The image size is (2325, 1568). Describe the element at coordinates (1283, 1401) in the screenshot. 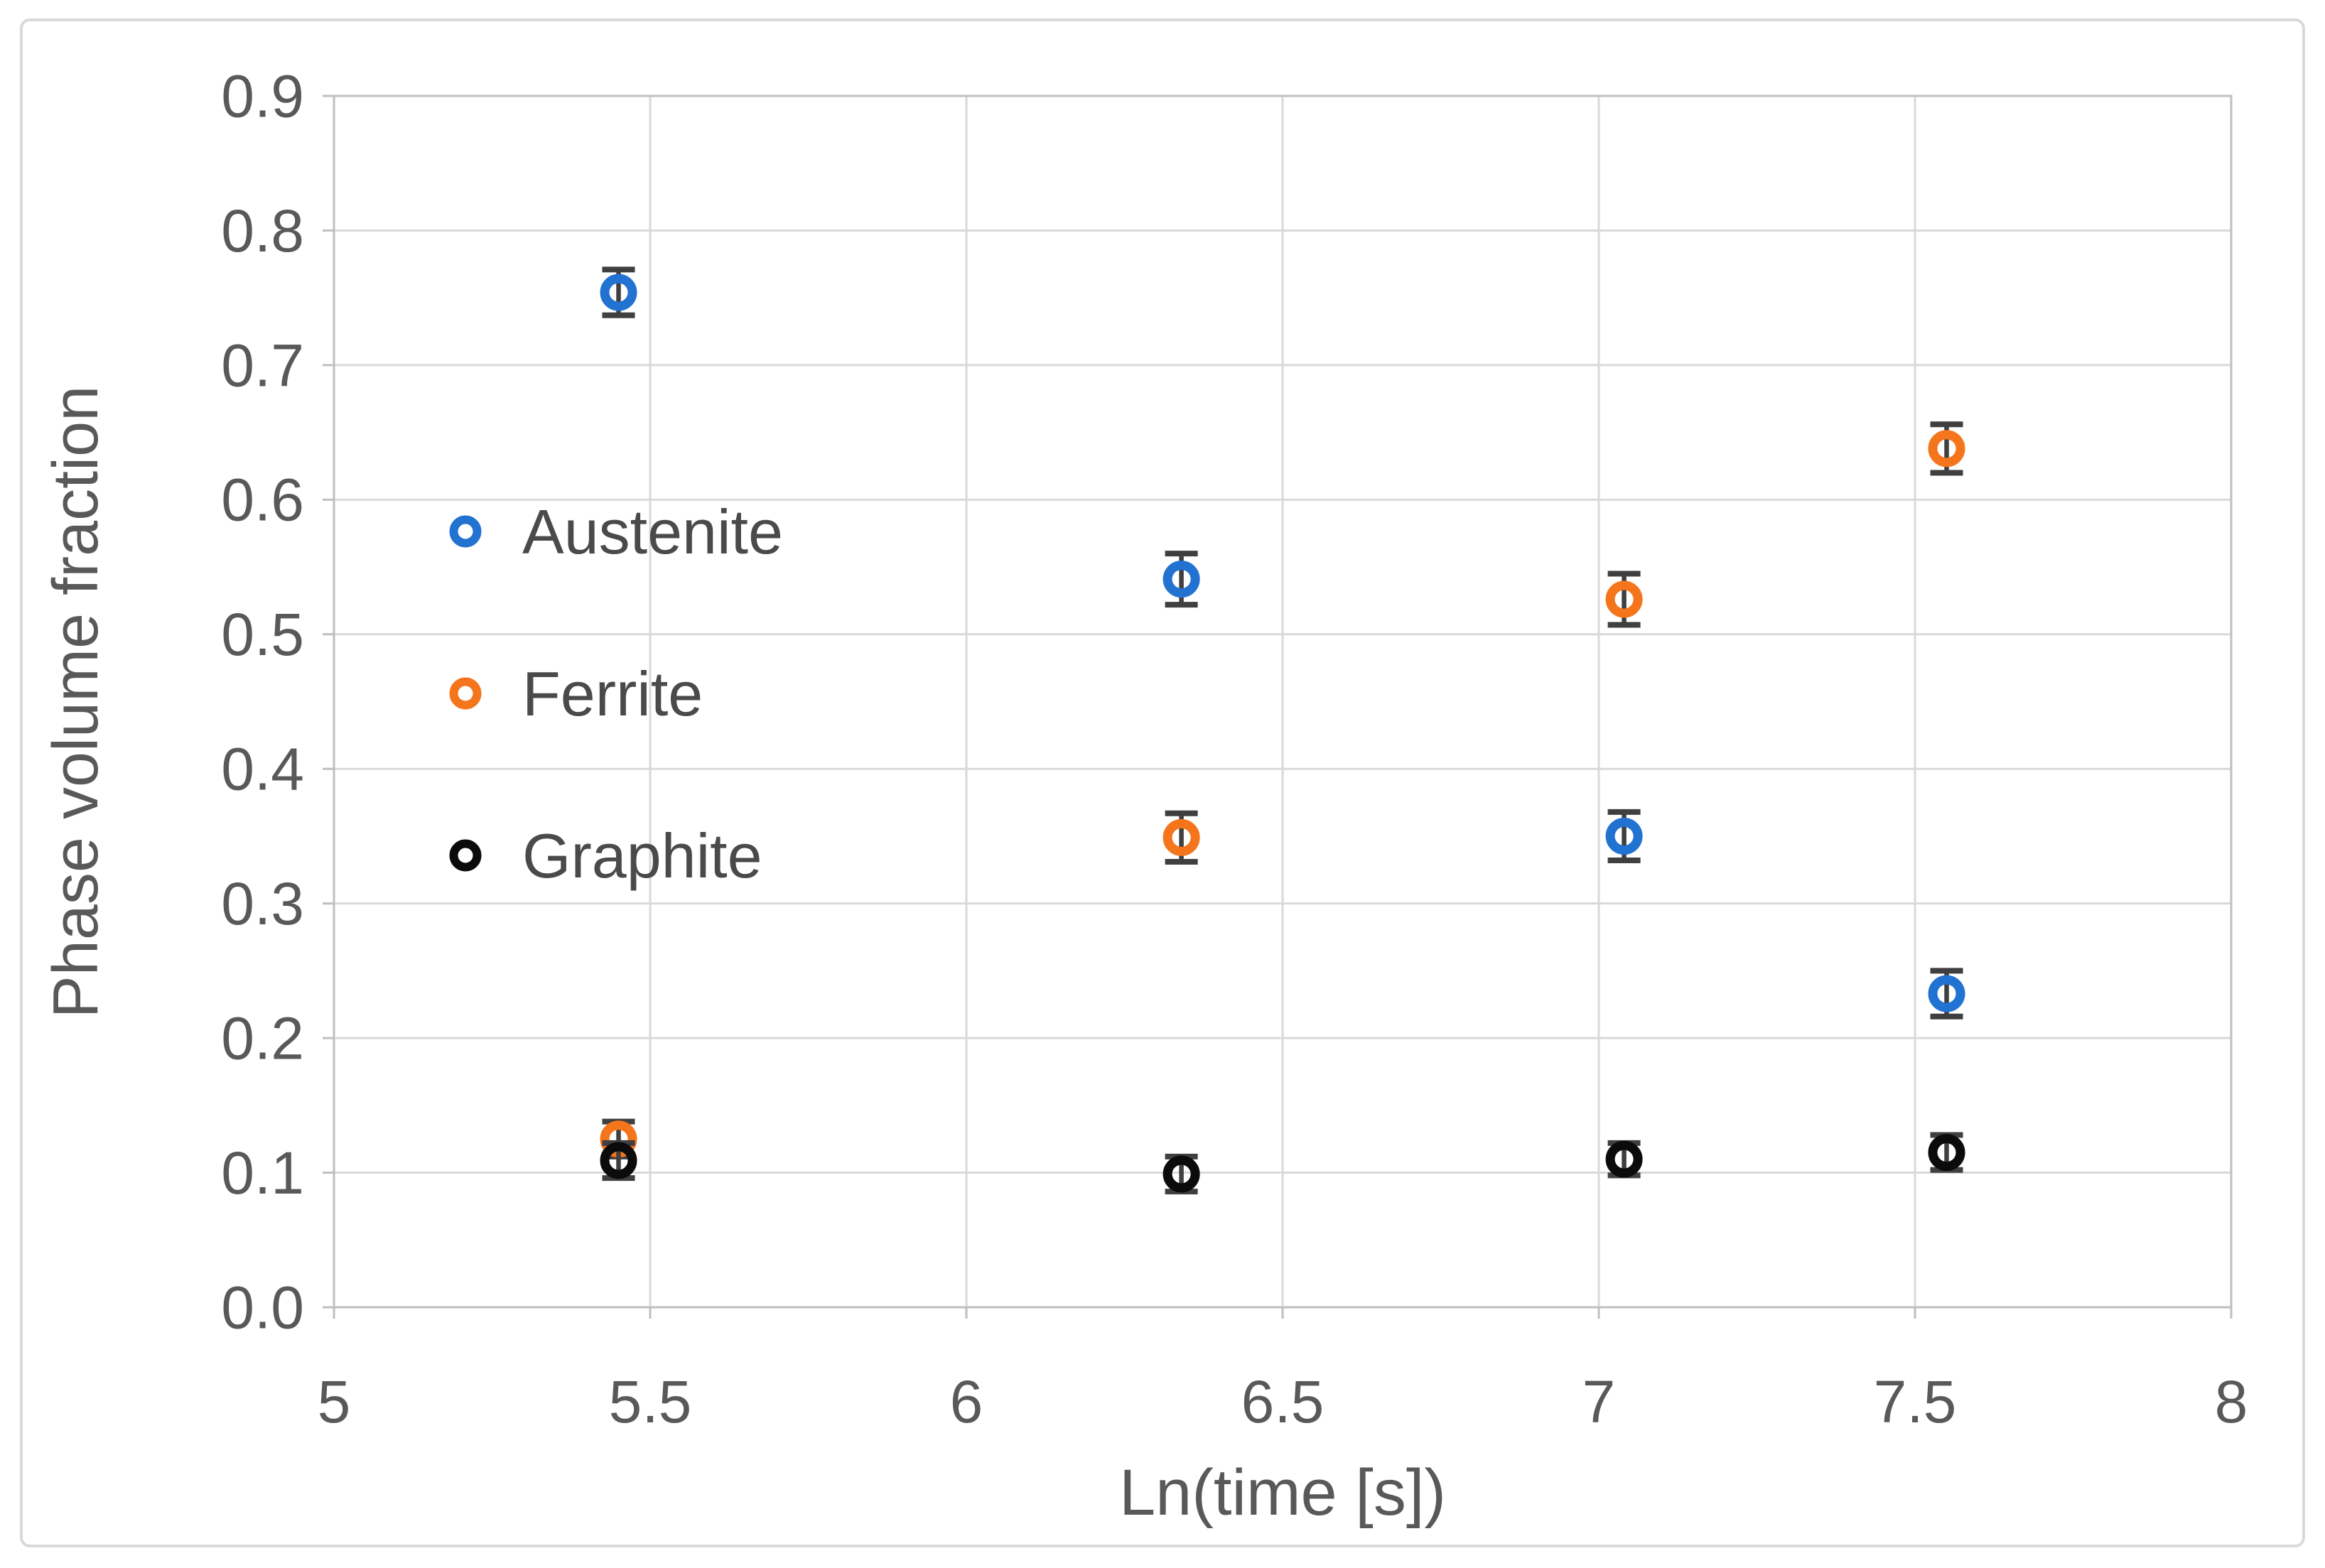

I see `x-tick-label: 6.5` at that location.